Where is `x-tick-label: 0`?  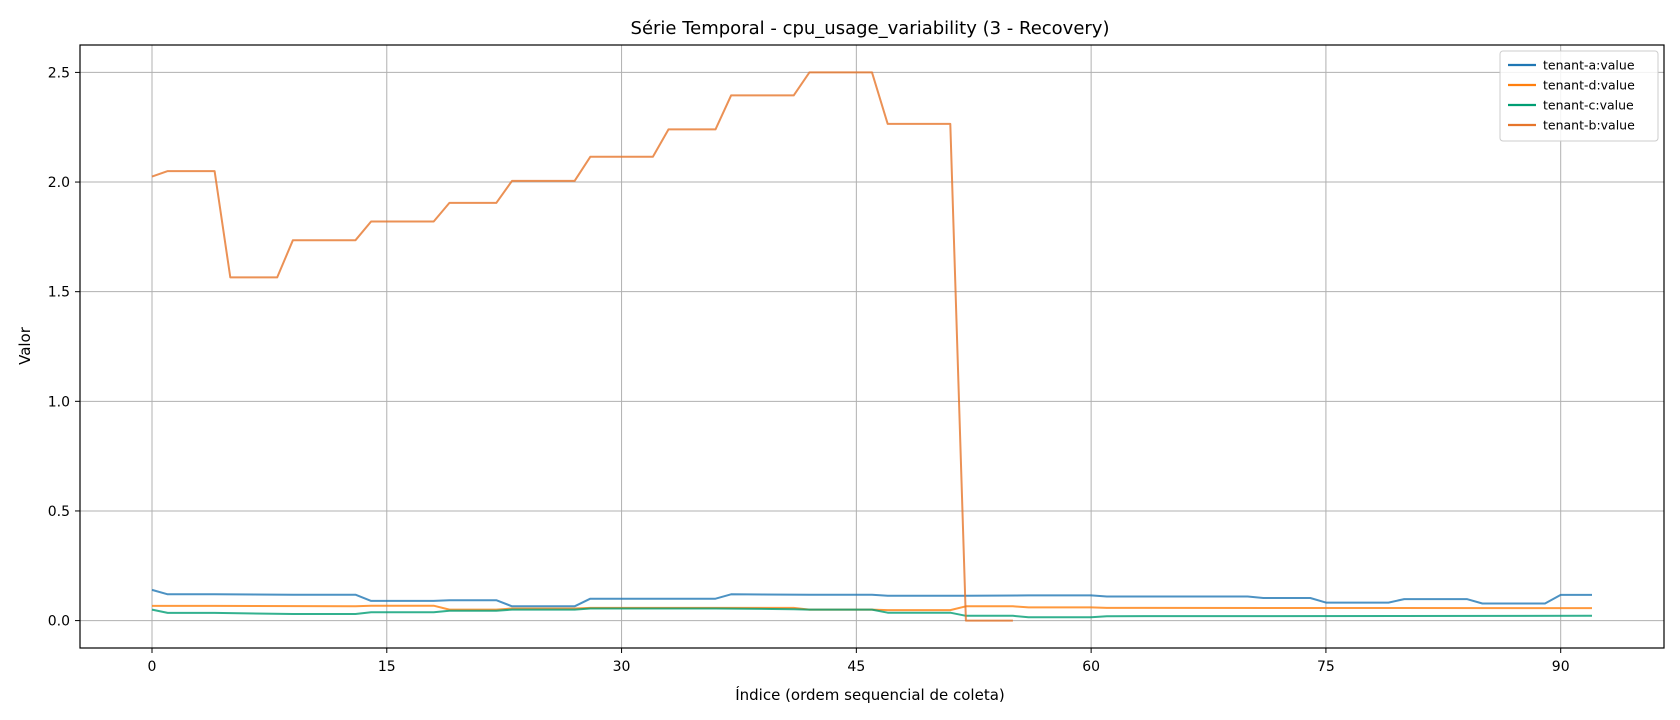 x-tick-label: 0 is located at coordinates (152, 667).